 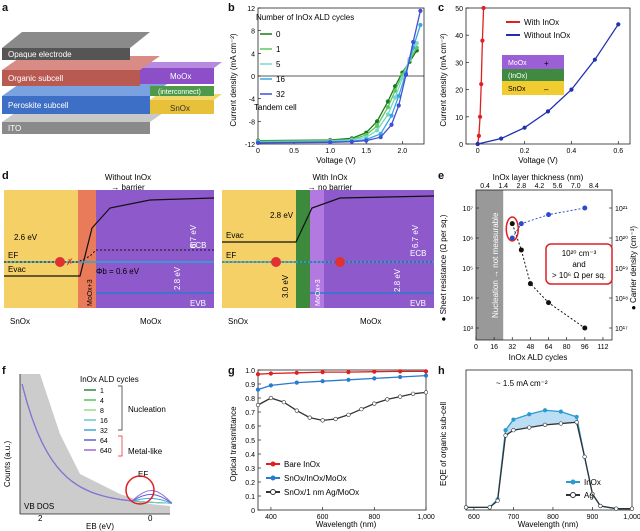 I want to click on g-legend-ag: SnOx/1 nm Ag/MoOx, so click(x=321, y=492).